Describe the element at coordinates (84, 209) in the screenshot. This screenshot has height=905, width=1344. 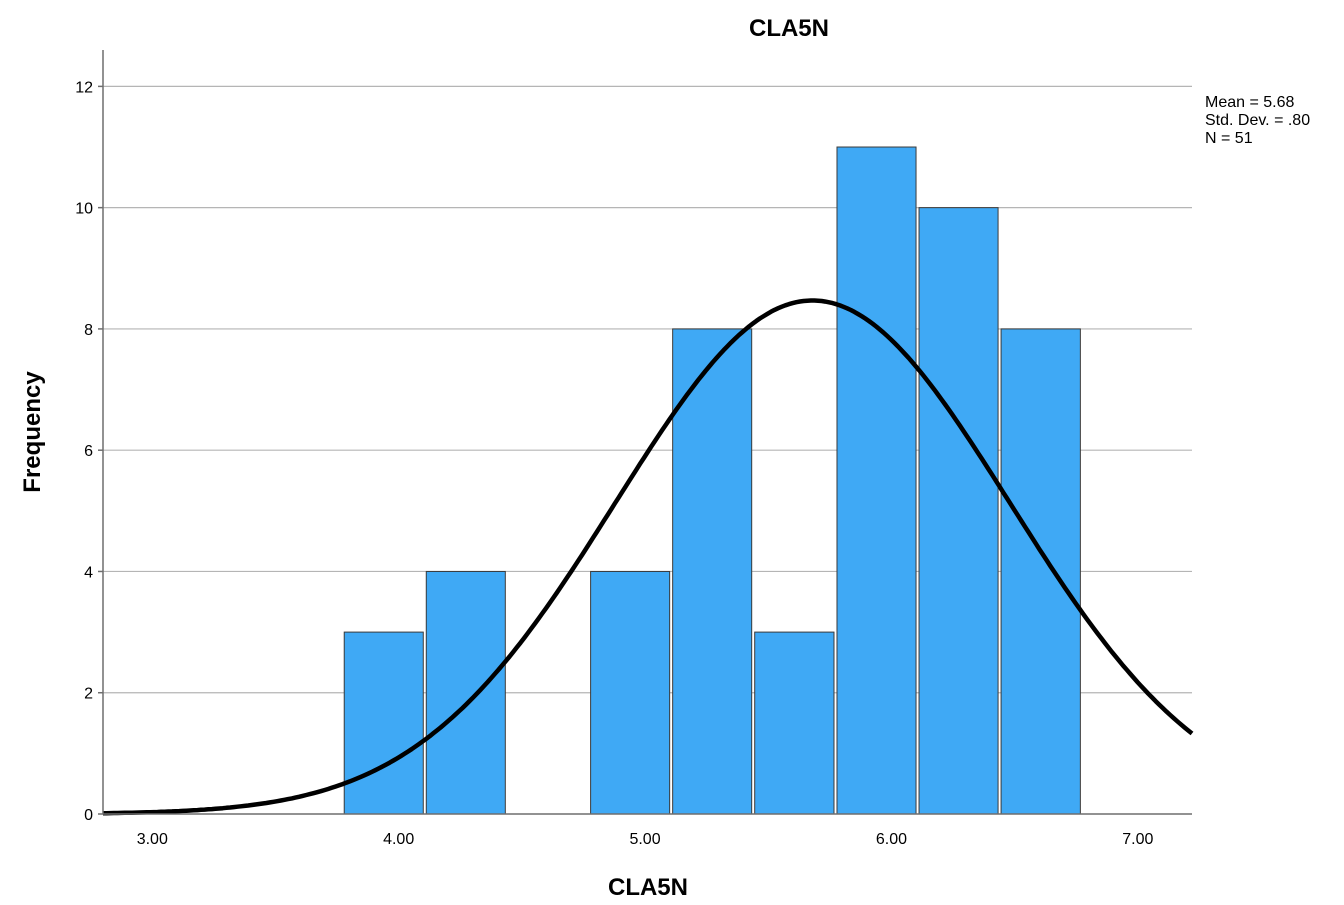
I see `y-tick-label-5: 10` at that location.